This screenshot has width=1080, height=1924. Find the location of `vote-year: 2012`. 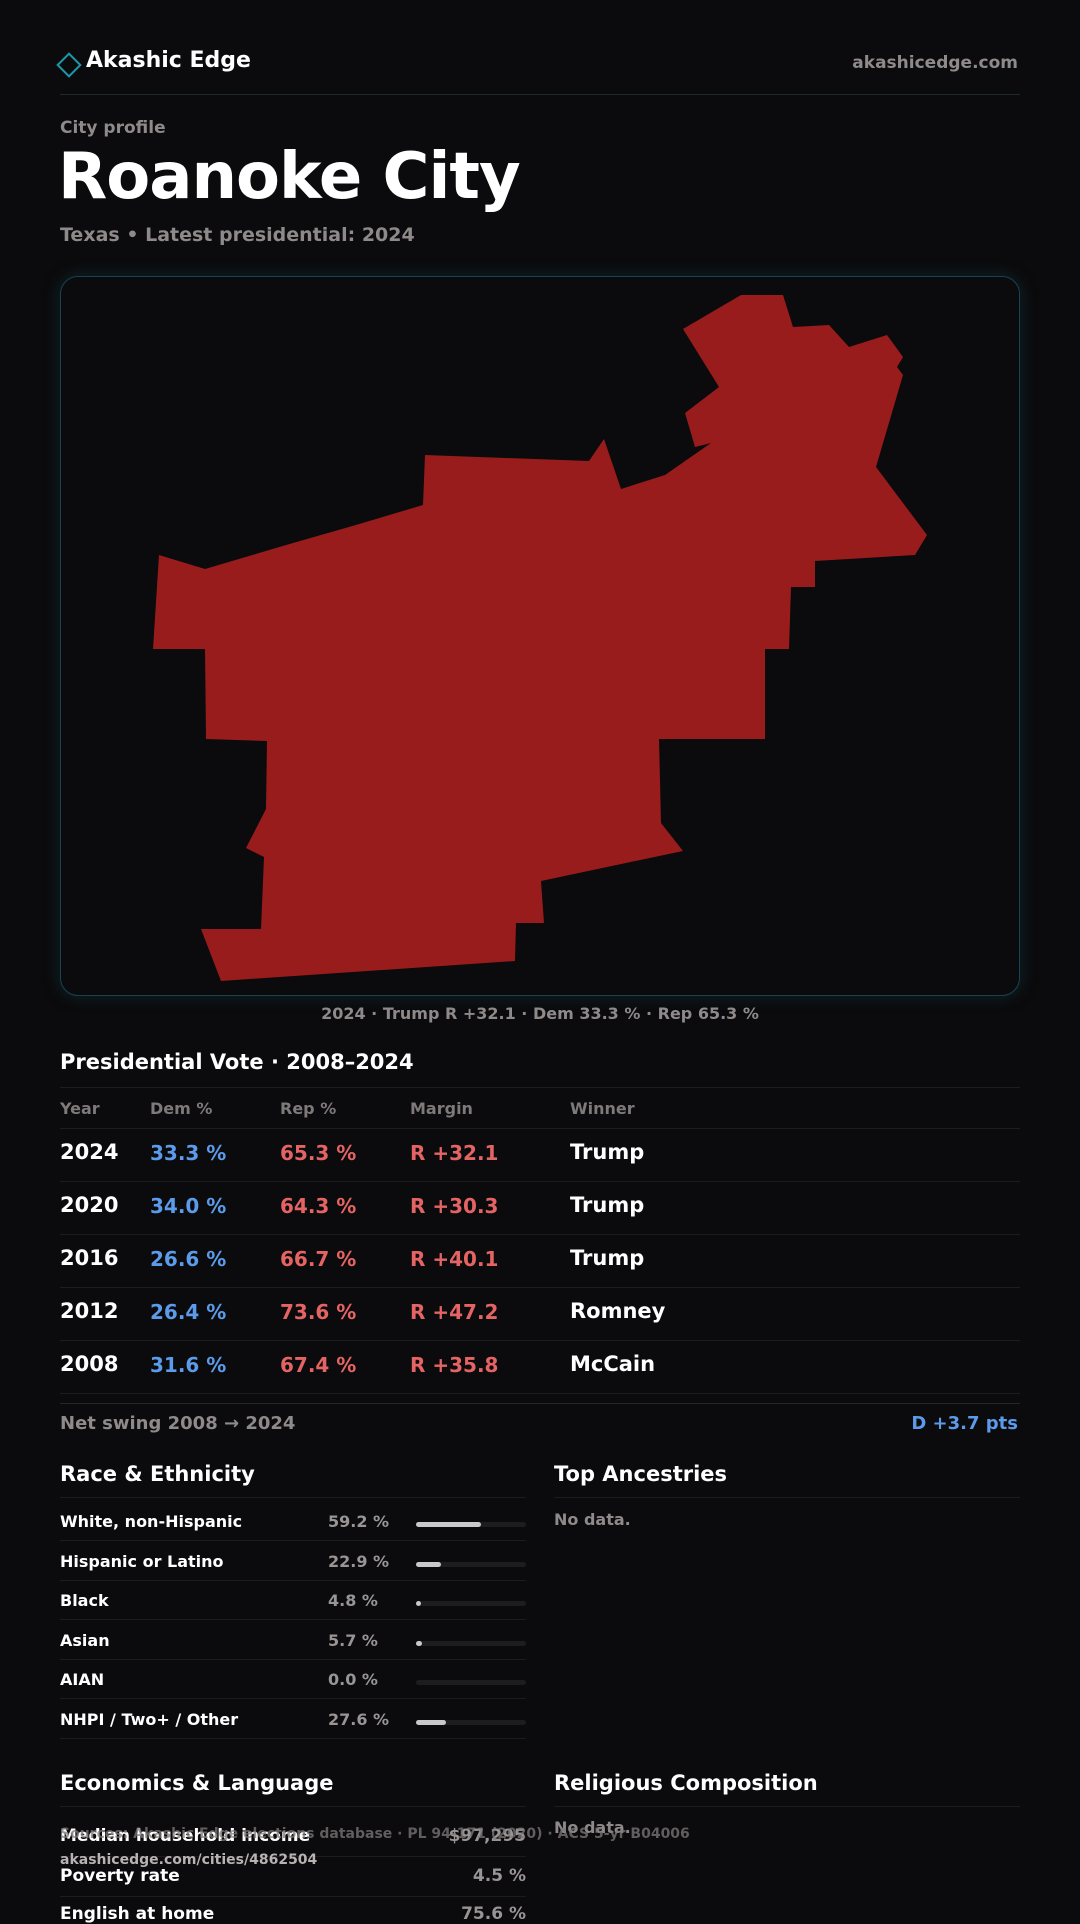

vote-year: 2012 is located at coordinates (89, 1311).